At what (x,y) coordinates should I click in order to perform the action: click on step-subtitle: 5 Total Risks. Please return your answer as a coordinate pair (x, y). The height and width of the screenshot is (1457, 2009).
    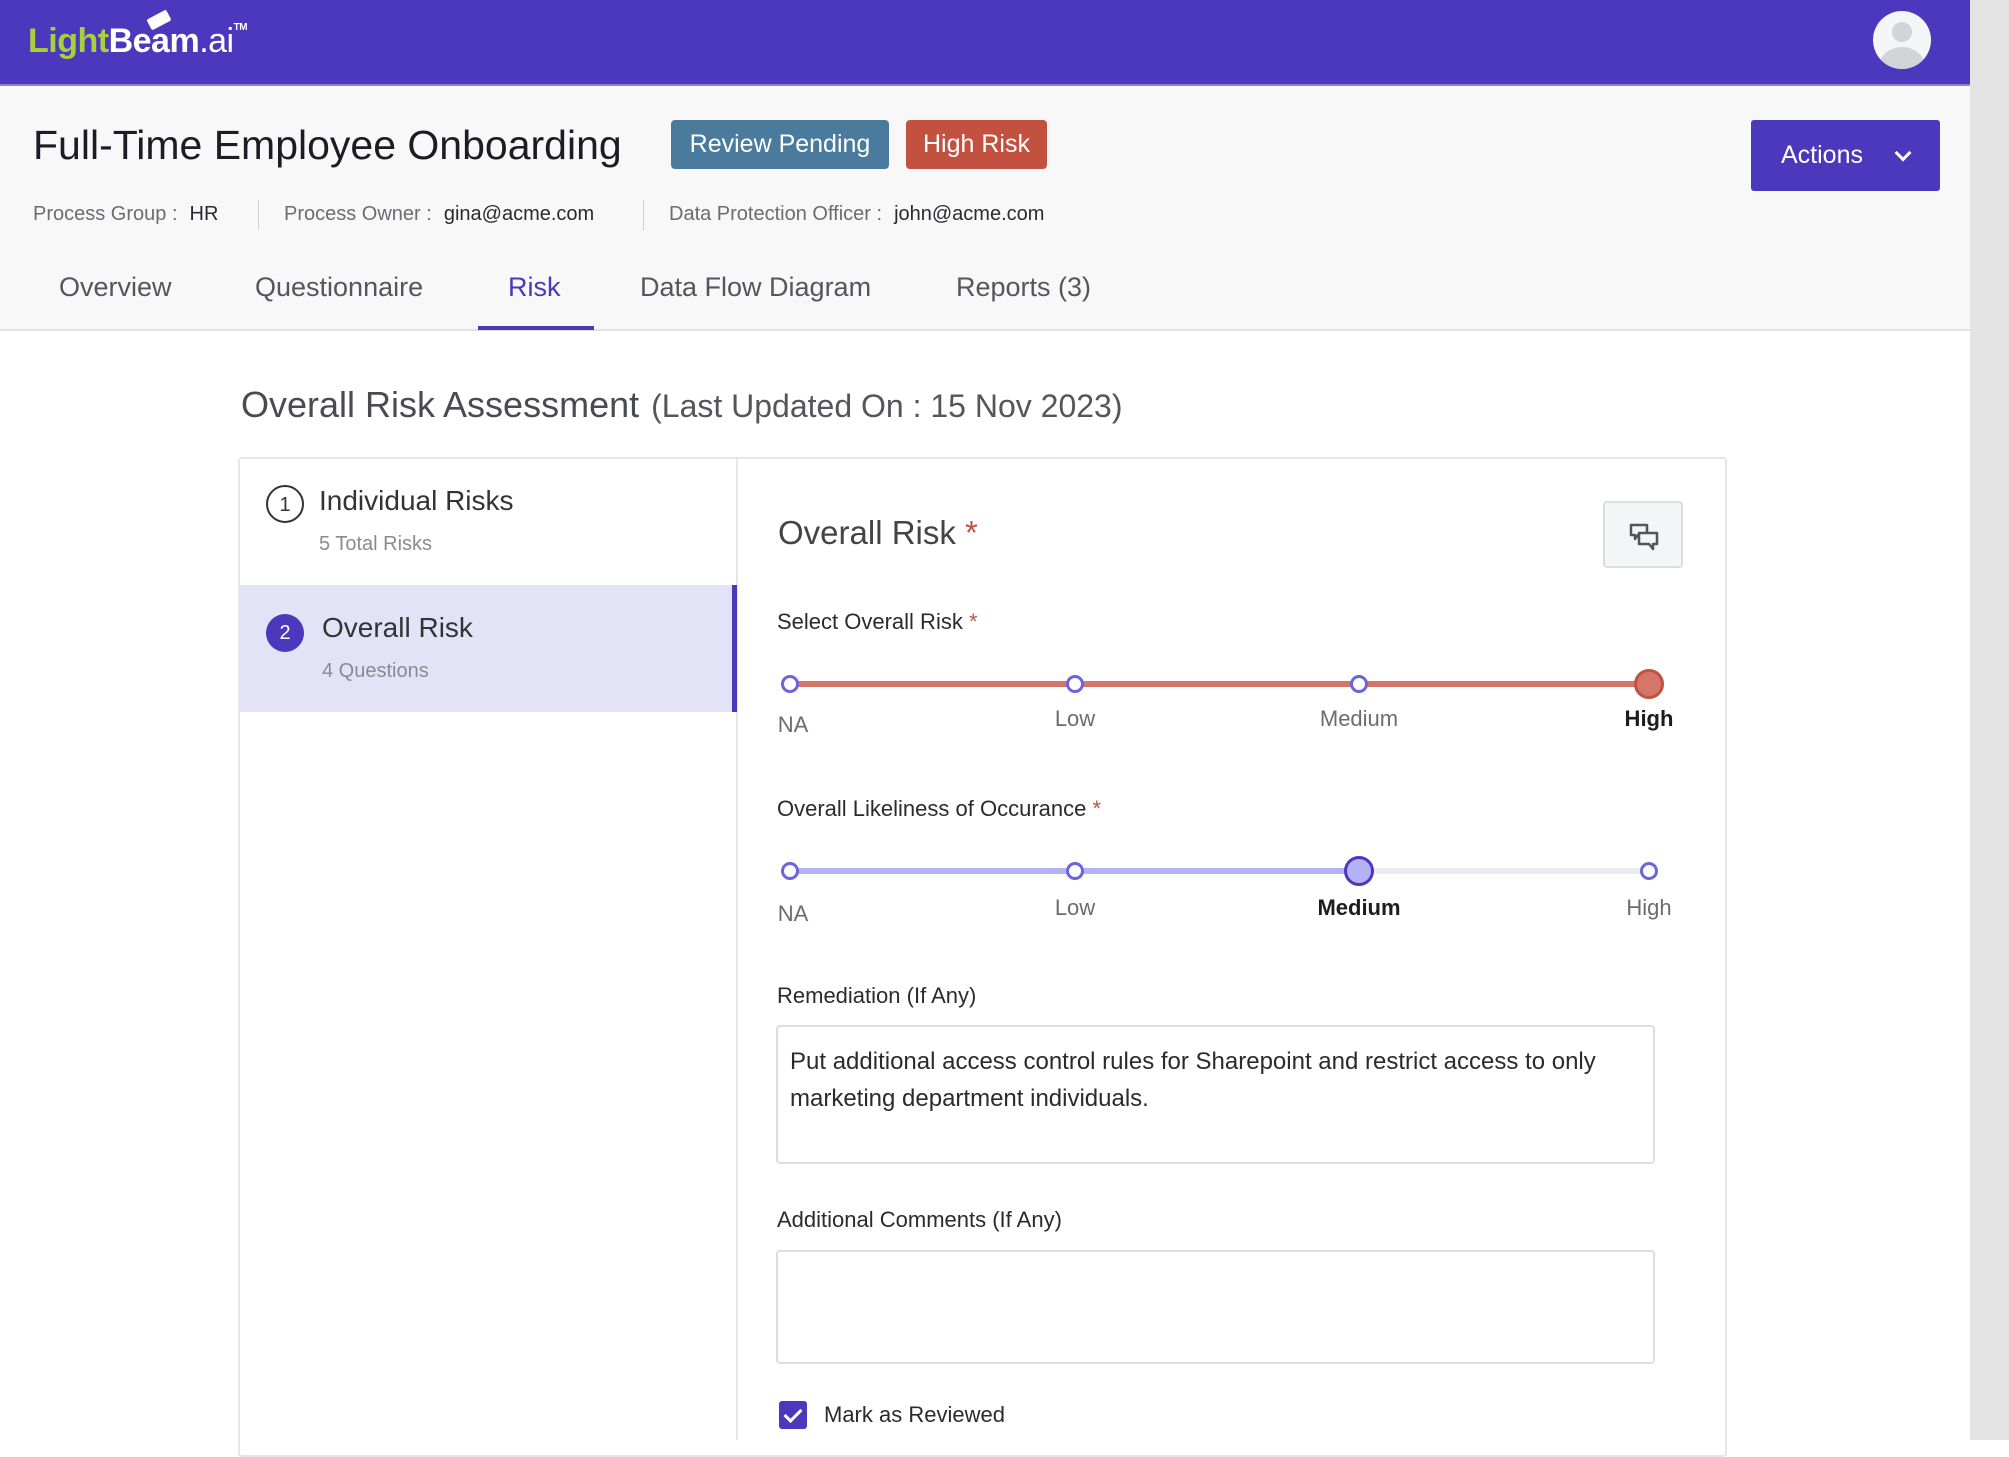
    Looking at the image, I should click on (376, 544).